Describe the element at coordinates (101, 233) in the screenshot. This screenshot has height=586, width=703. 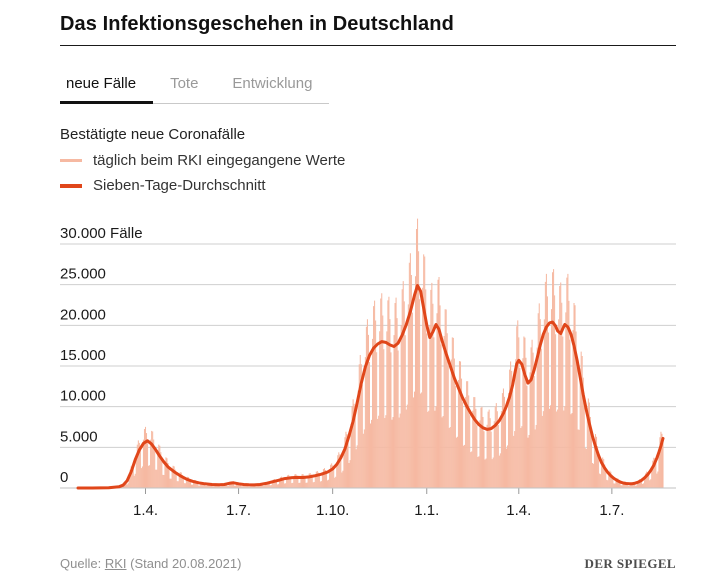
I see `svg-text: 30.000 Fälle` at that location.